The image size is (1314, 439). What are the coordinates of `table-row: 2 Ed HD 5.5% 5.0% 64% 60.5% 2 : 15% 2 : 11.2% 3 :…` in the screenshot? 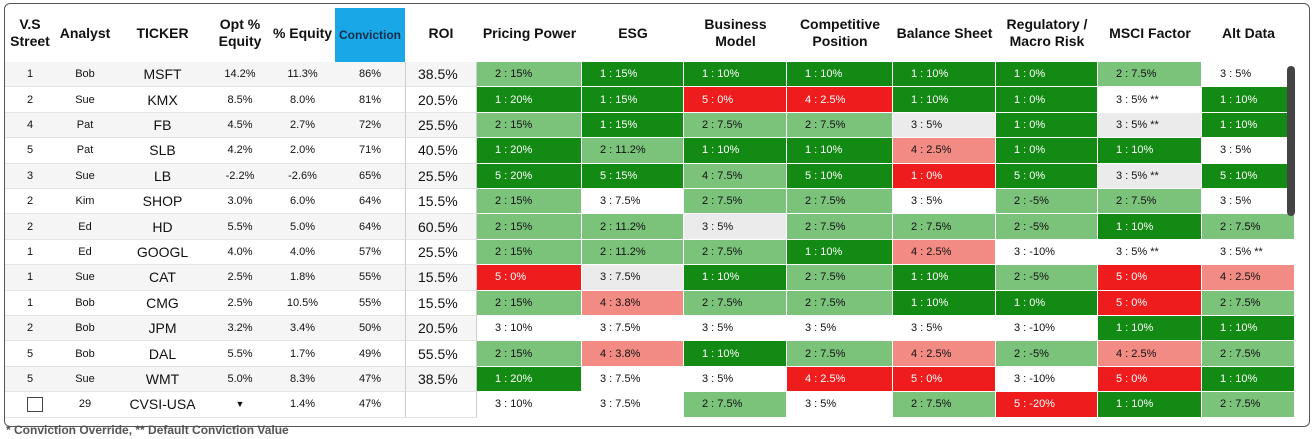 It's located at (657, 227).